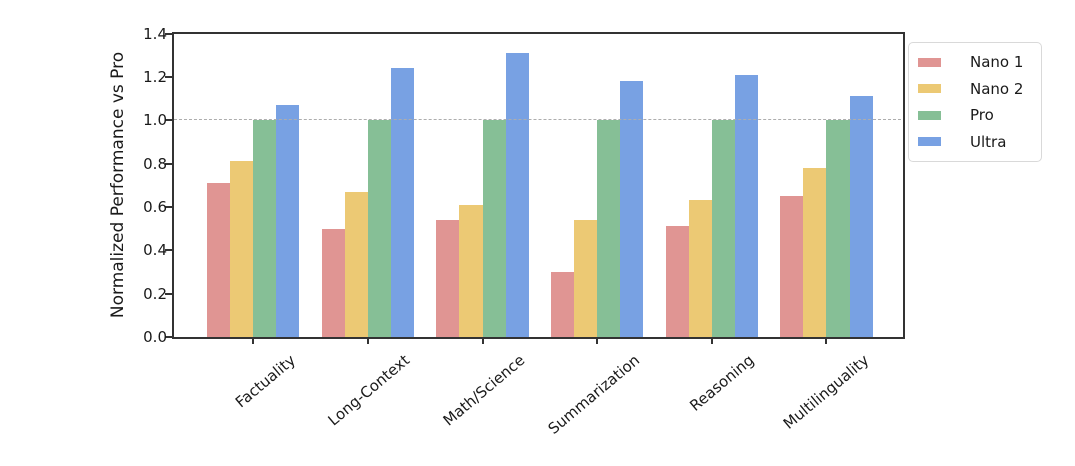 This screenshot has width=1075, height=466. Describe the element at coordinates (155, 33) in the screenshot. I see `y-tick-label: 1.4` at that location.